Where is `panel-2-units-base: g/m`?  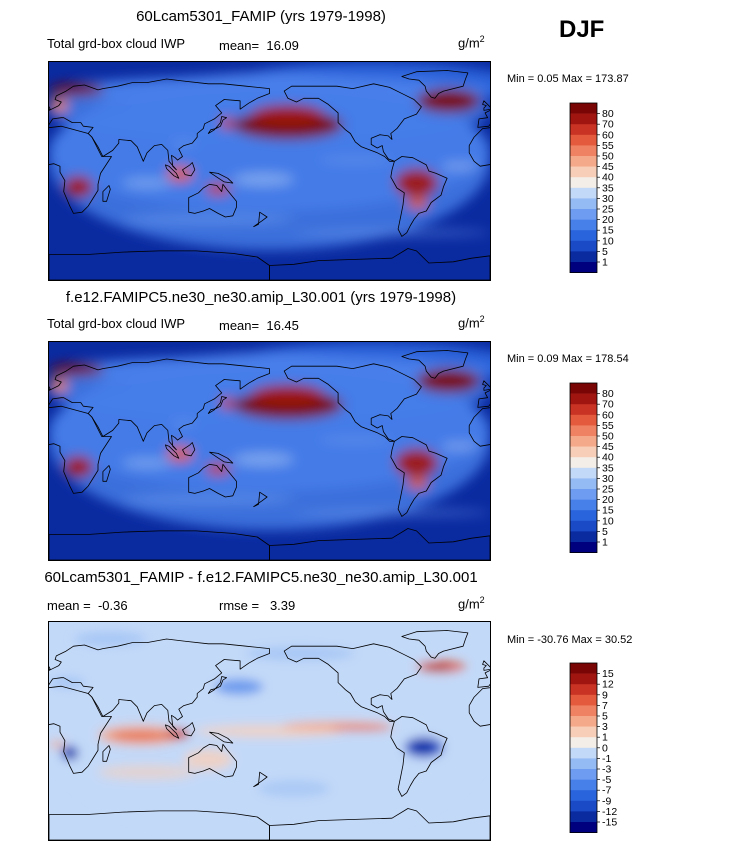 panel-2-units-base: g/m is located at coordinates (469, 323).